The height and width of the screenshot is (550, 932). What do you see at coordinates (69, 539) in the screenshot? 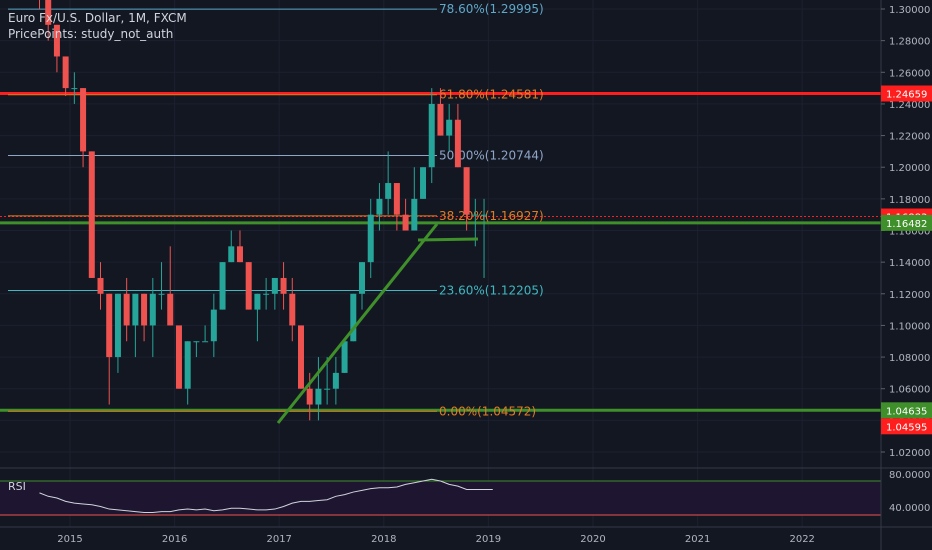
I see `time-label: 2015` at bounding box center [69, 539].